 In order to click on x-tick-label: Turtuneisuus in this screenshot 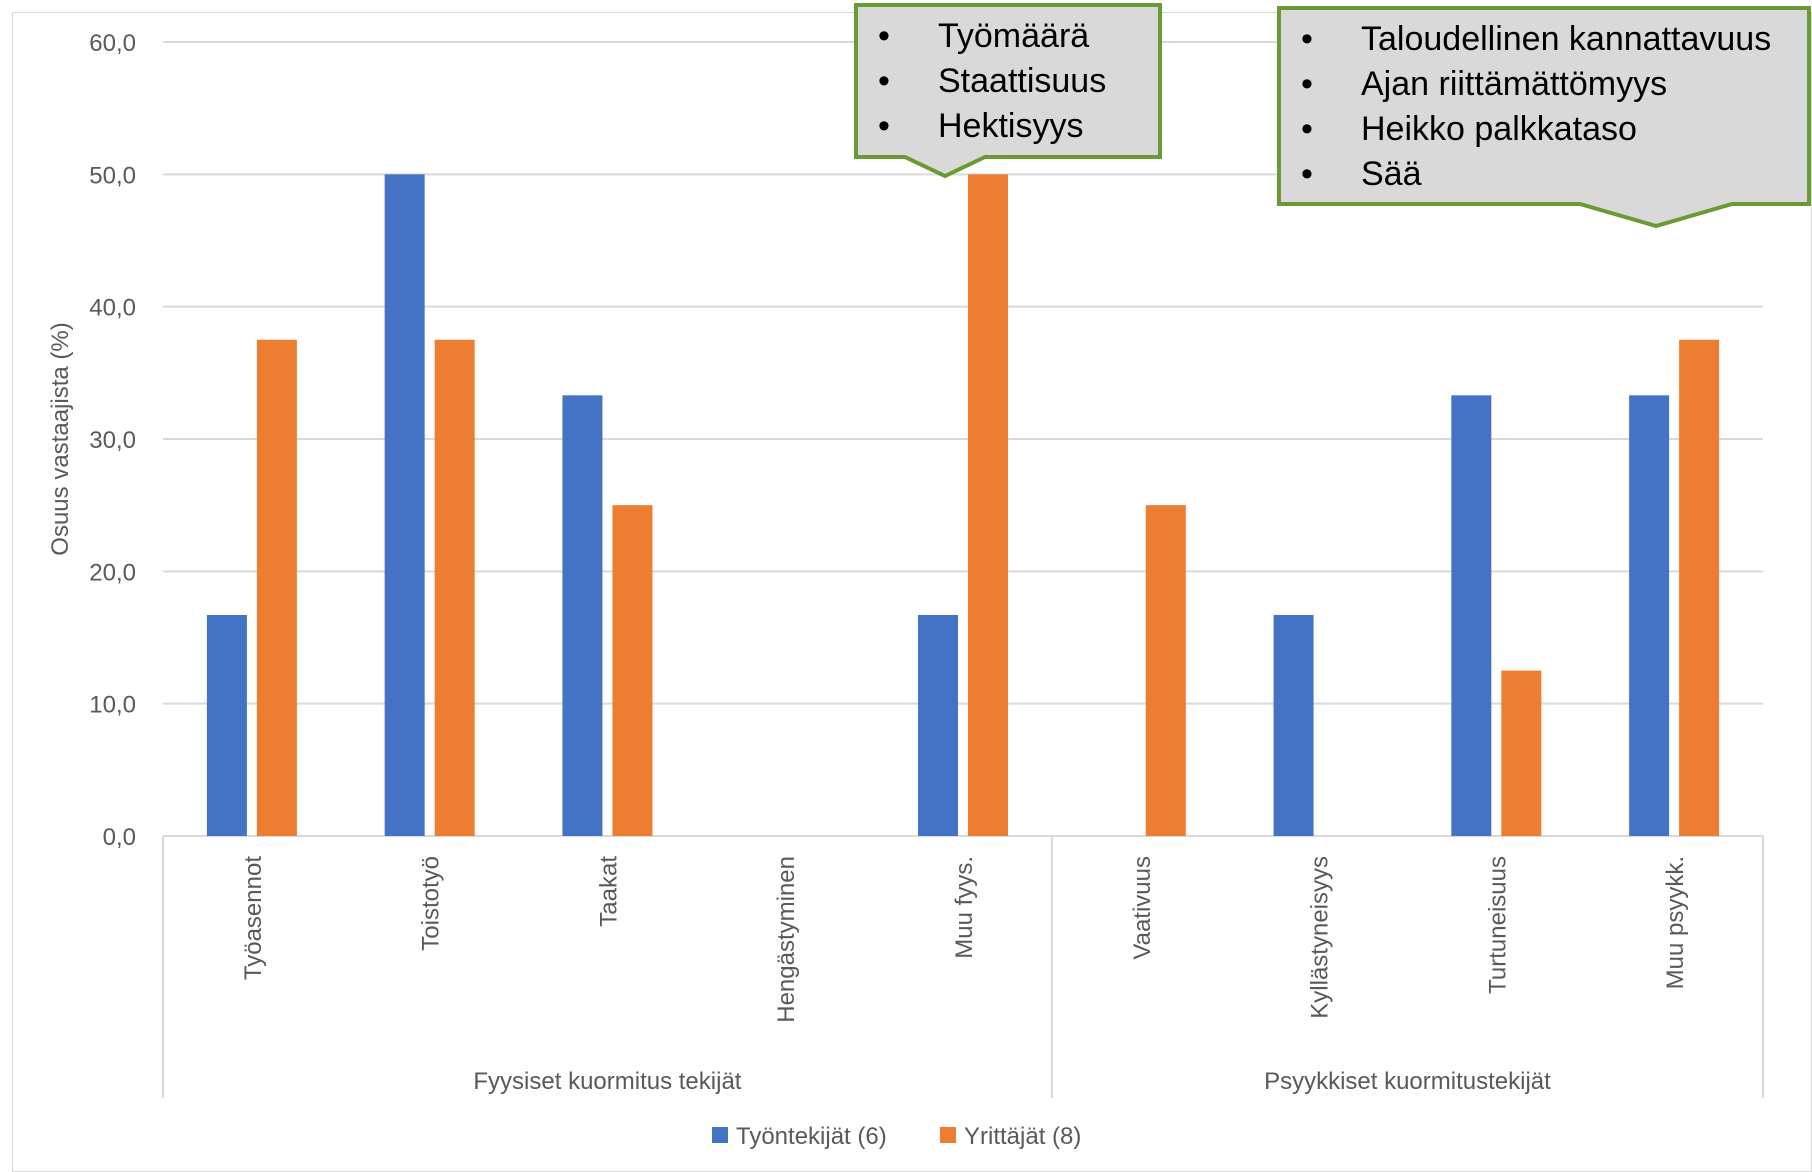, I will do `click(1497, 925)`.